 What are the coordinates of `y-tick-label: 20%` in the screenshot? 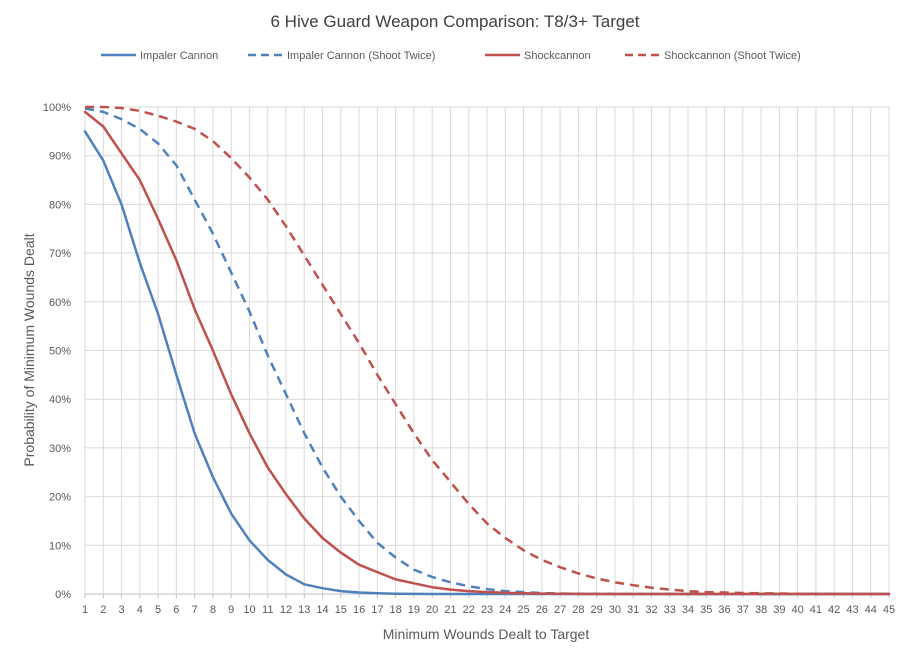 It's located at (60, 498).